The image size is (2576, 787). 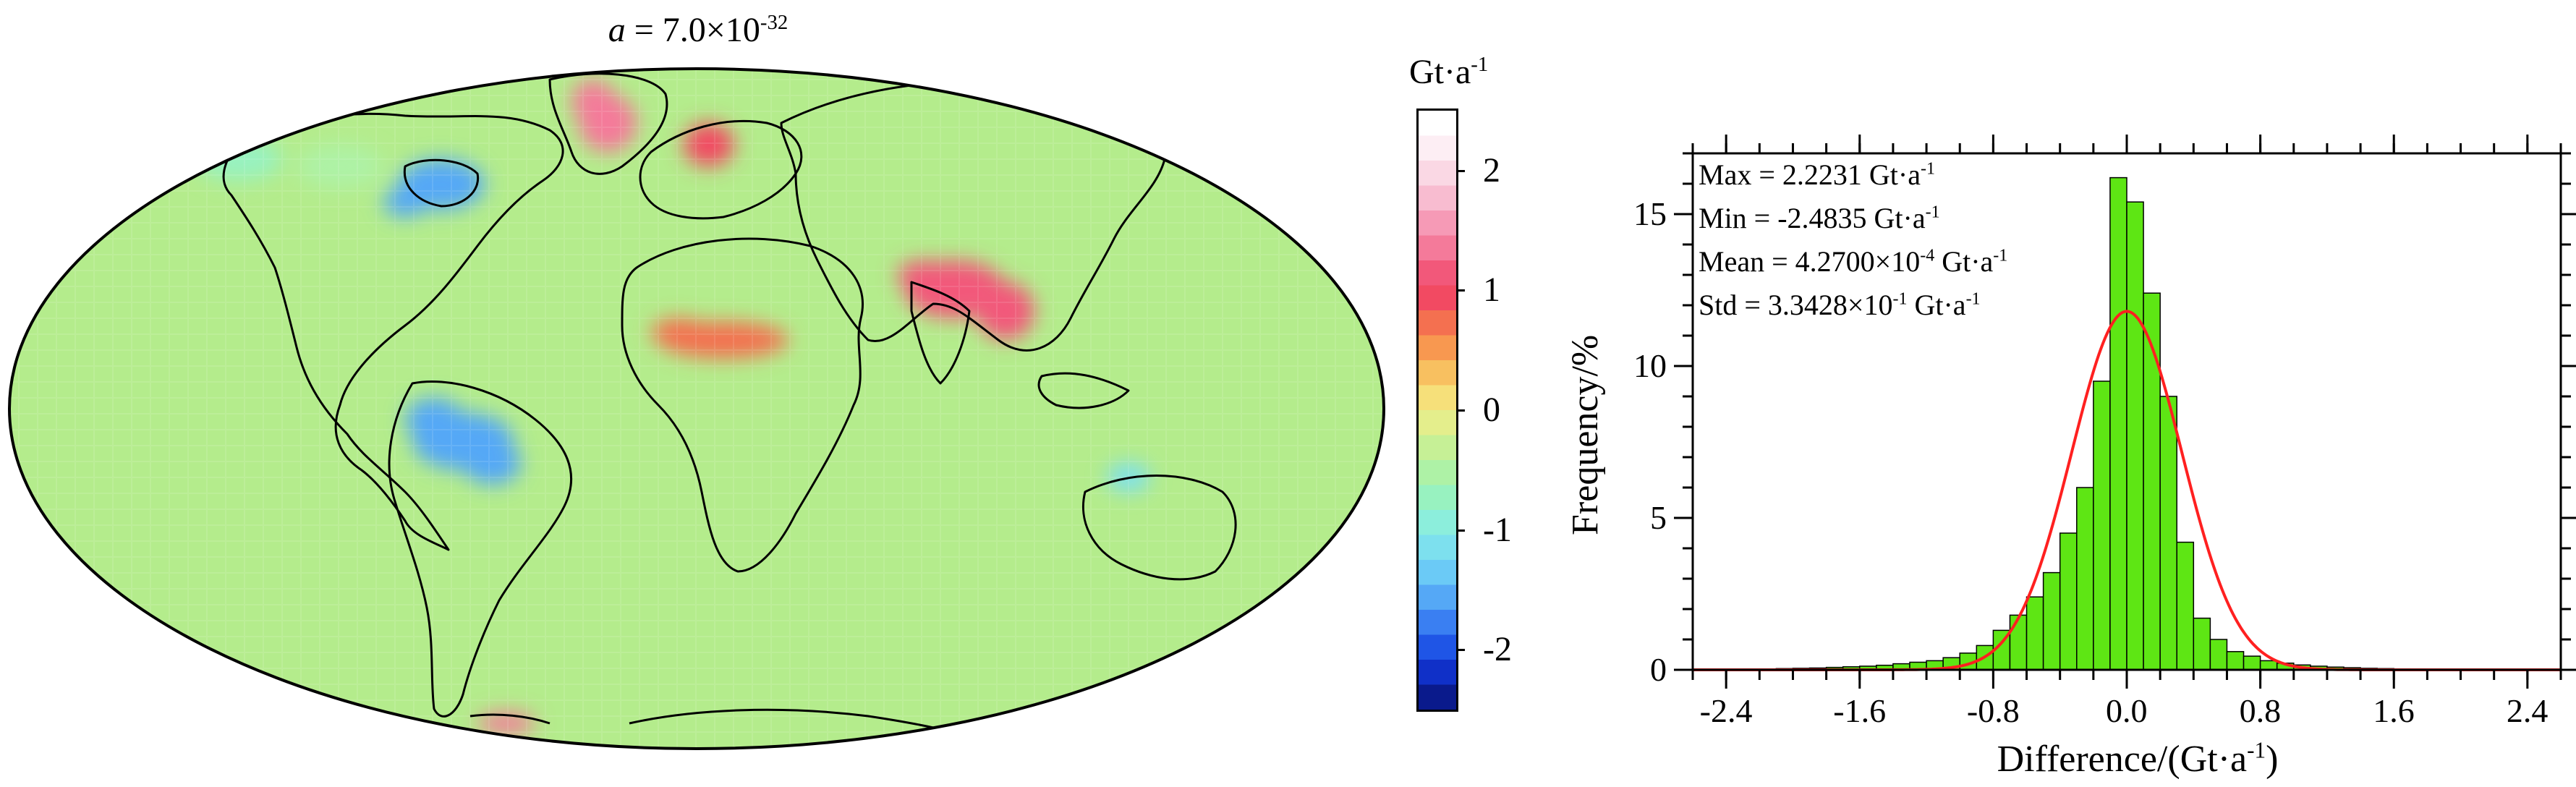 I want to click on x-axis-label-suffix: ), so click(x=2272, y=759).